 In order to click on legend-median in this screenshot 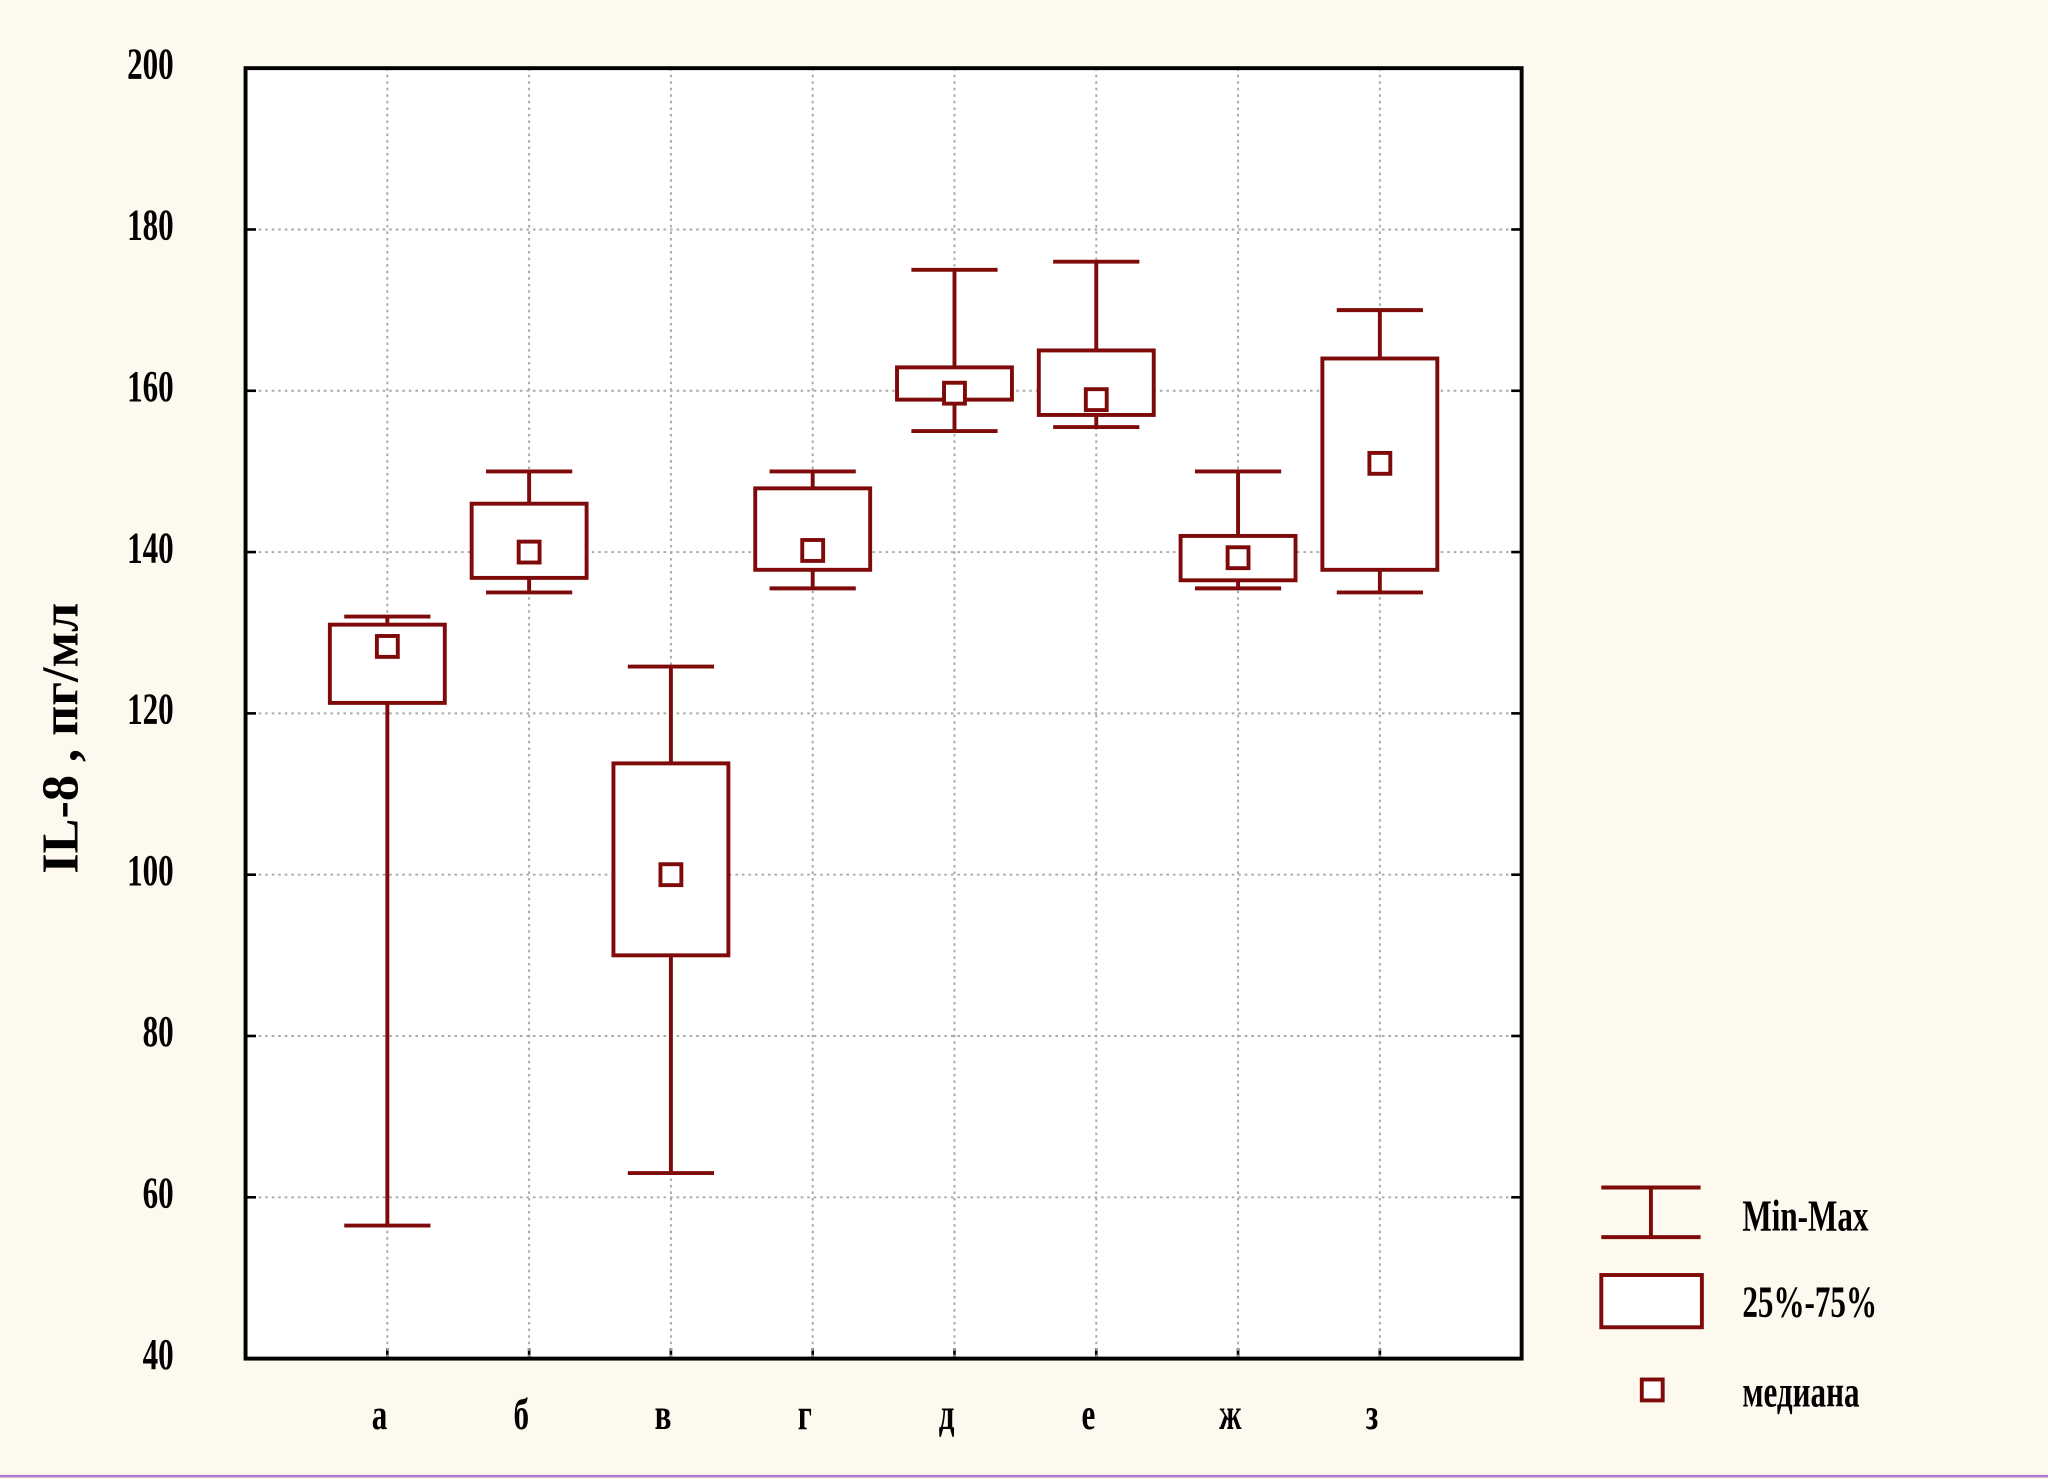, I will do `click(1652, 1390)`.